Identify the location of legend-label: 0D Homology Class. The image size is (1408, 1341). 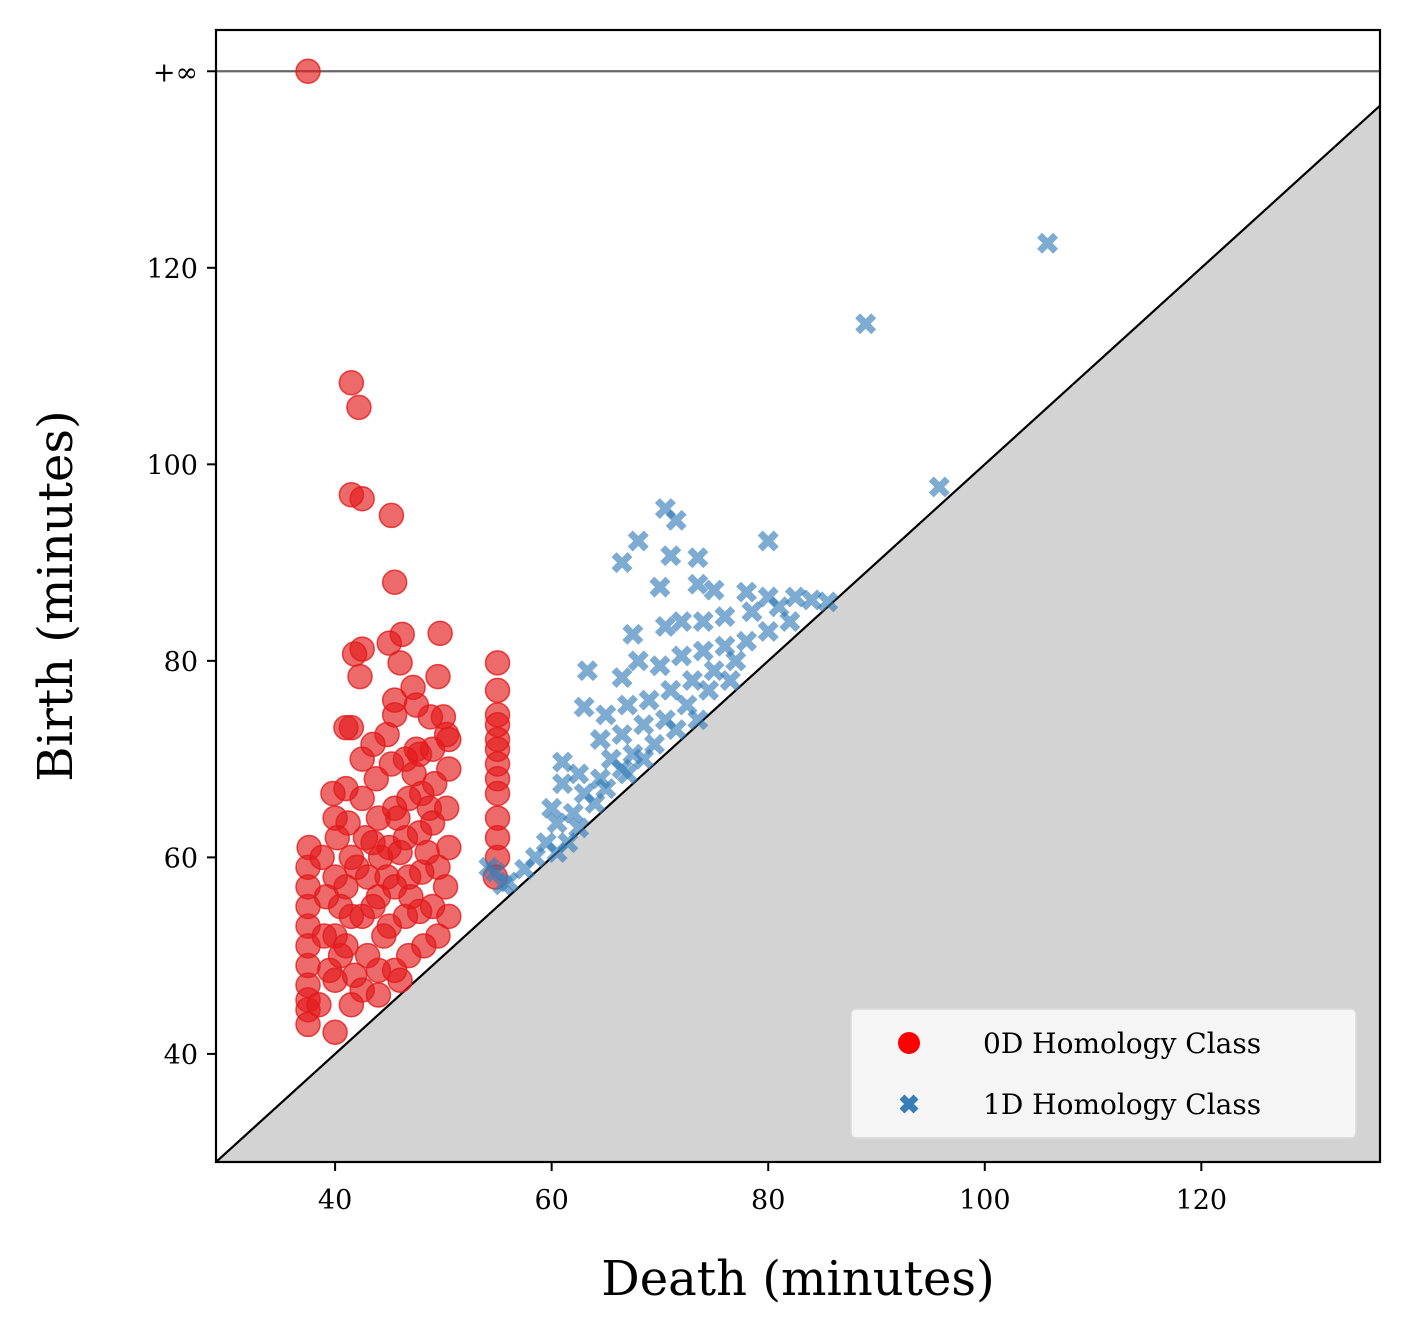
(1122, 1043).